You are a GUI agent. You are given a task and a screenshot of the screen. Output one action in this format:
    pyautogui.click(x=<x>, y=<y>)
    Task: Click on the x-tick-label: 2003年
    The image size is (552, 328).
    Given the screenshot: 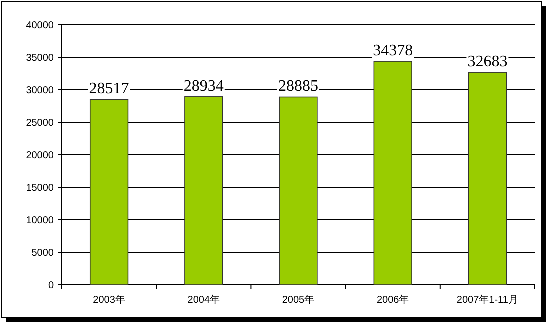 What is the action you would take?
    pyautogui.click(x=109, y=300)
    